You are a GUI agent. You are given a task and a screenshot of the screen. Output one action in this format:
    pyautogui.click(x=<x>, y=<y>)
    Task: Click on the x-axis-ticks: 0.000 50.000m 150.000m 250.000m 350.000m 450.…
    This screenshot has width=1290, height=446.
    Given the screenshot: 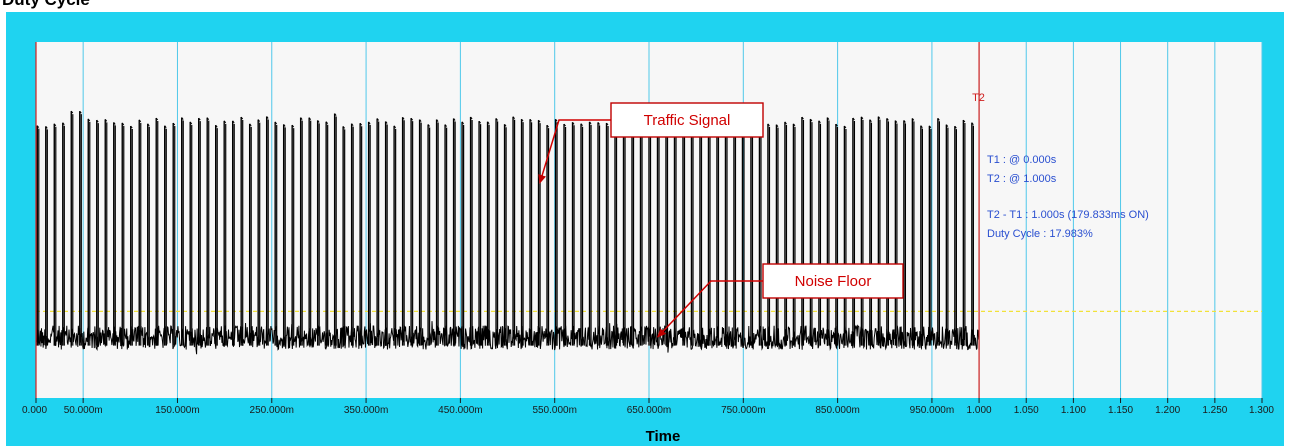 What is the action you would take?
    pyautogui.click(x=648, y=407)
    